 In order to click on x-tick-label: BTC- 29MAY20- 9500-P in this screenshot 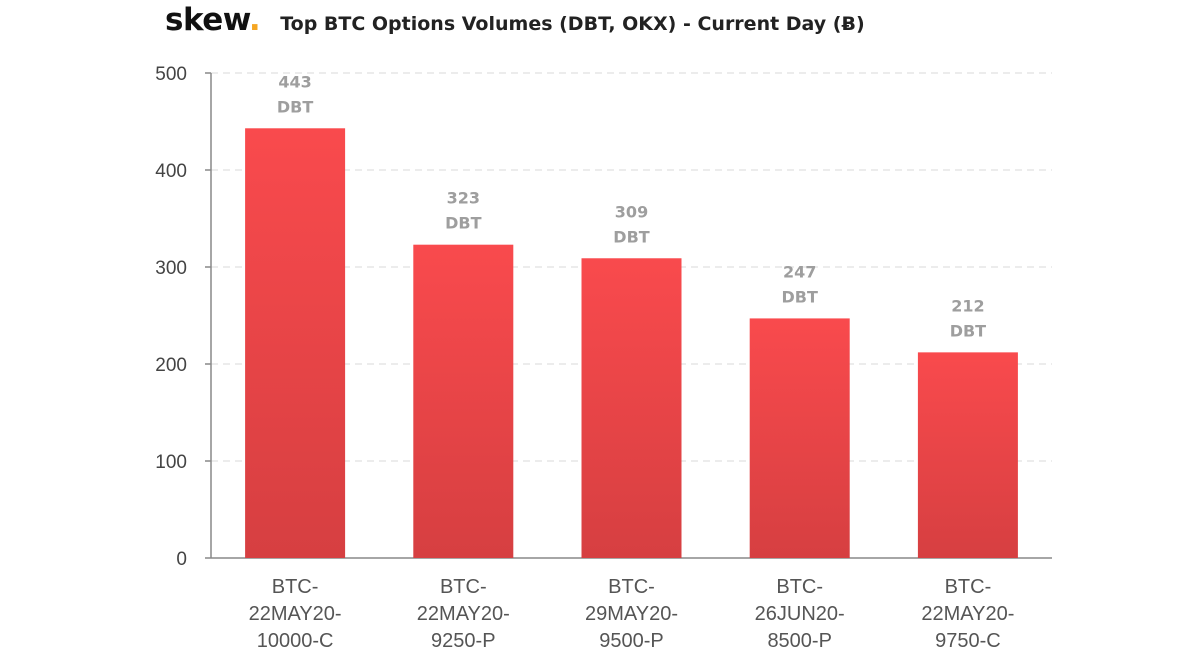, I will do `click(631, 614)`.